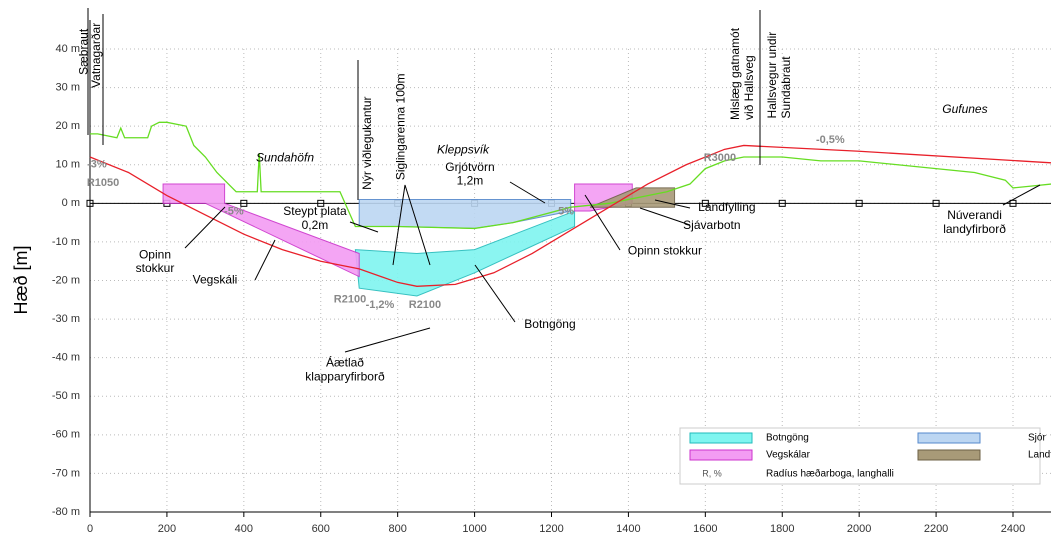  I want to click on x-tick-label: 0, so click(90, 529).